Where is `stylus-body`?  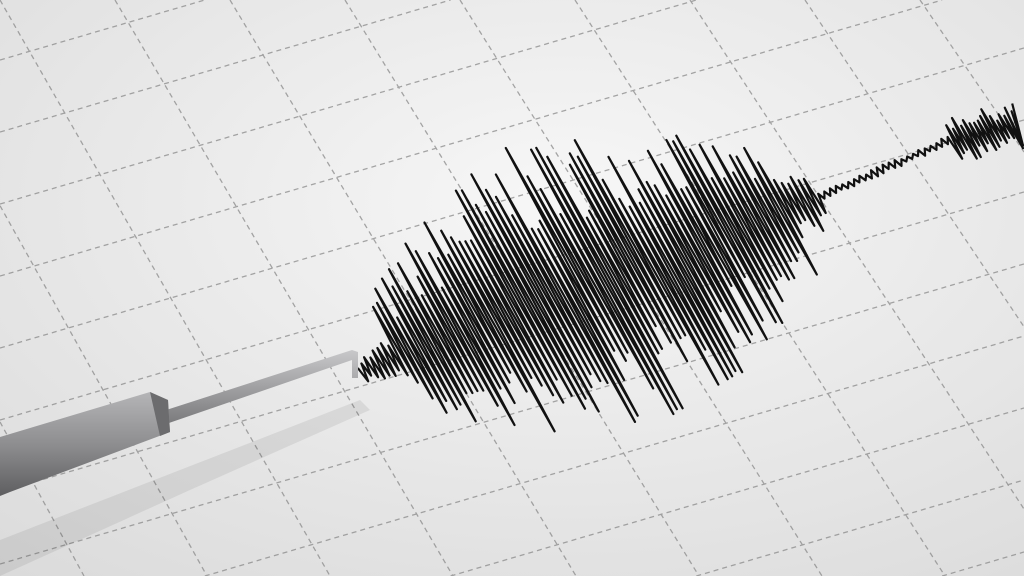
stylus-body is located at coordinates (85, 444).